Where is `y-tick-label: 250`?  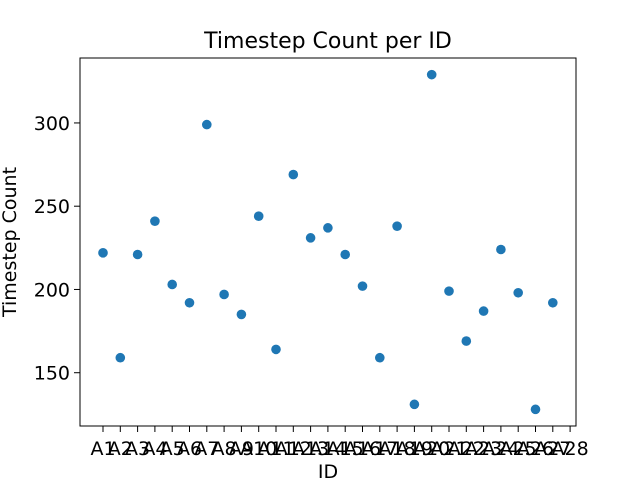
y-tick-label: 250 is located at coordinates (52, 207).